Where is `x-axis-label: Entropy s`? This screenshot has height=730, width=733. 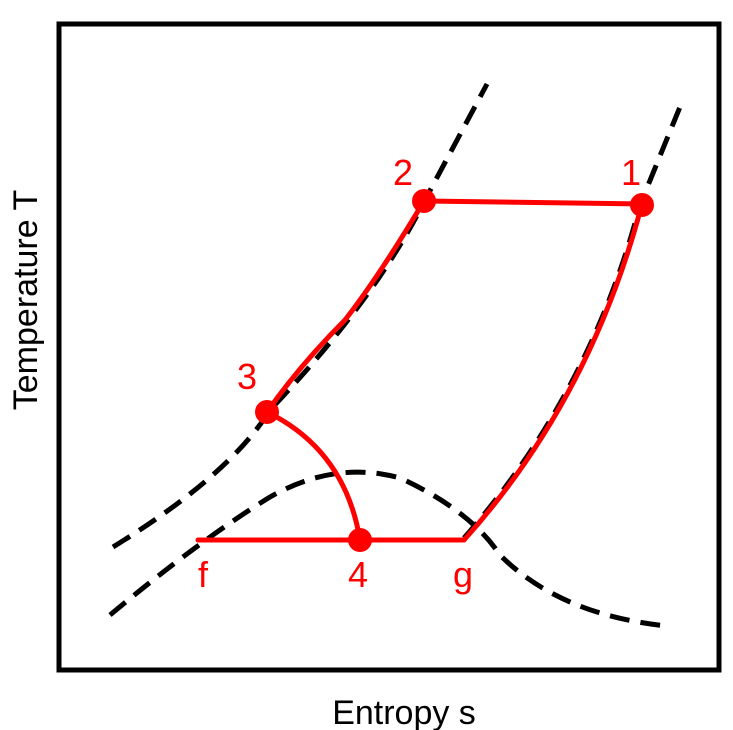 x-axis-label: Entropy s is located at coordinates (404, 712).